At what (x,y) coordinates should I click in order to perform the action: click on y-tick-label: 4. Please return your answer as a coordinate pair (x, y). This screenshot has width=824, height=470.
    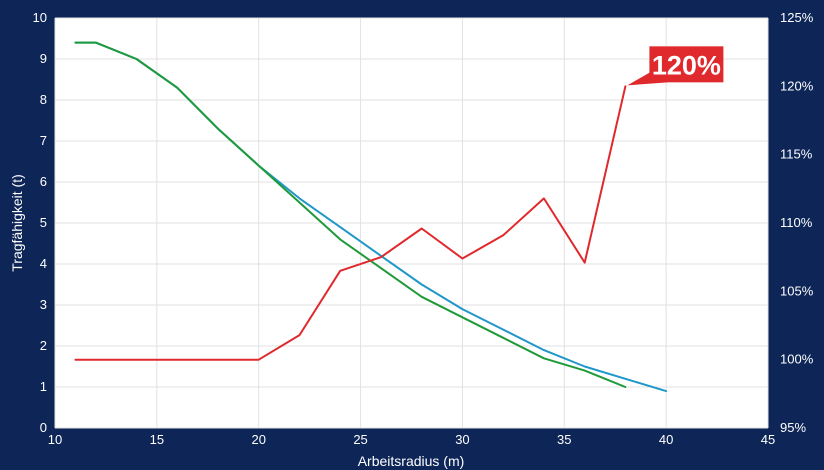
    Looking at the image, I should click on (43, 263).